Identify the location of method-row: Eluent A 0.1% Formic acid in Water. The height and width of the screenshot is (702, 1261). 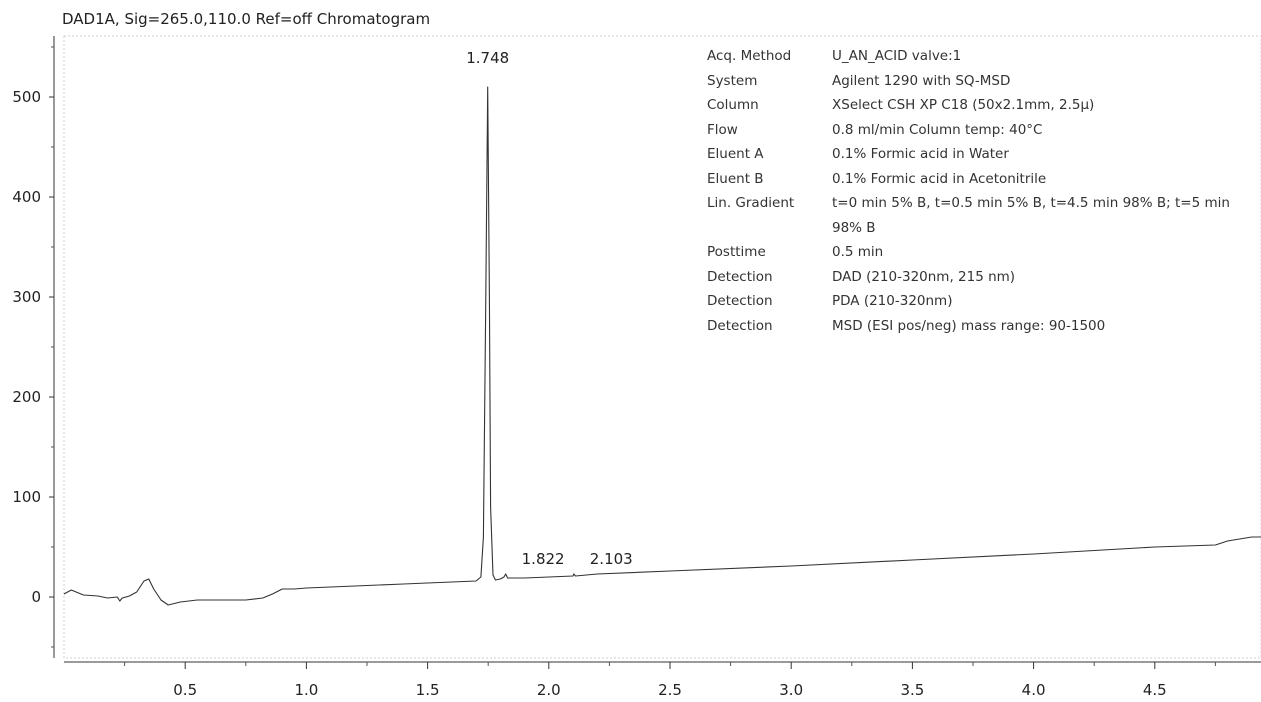
(979, 154).